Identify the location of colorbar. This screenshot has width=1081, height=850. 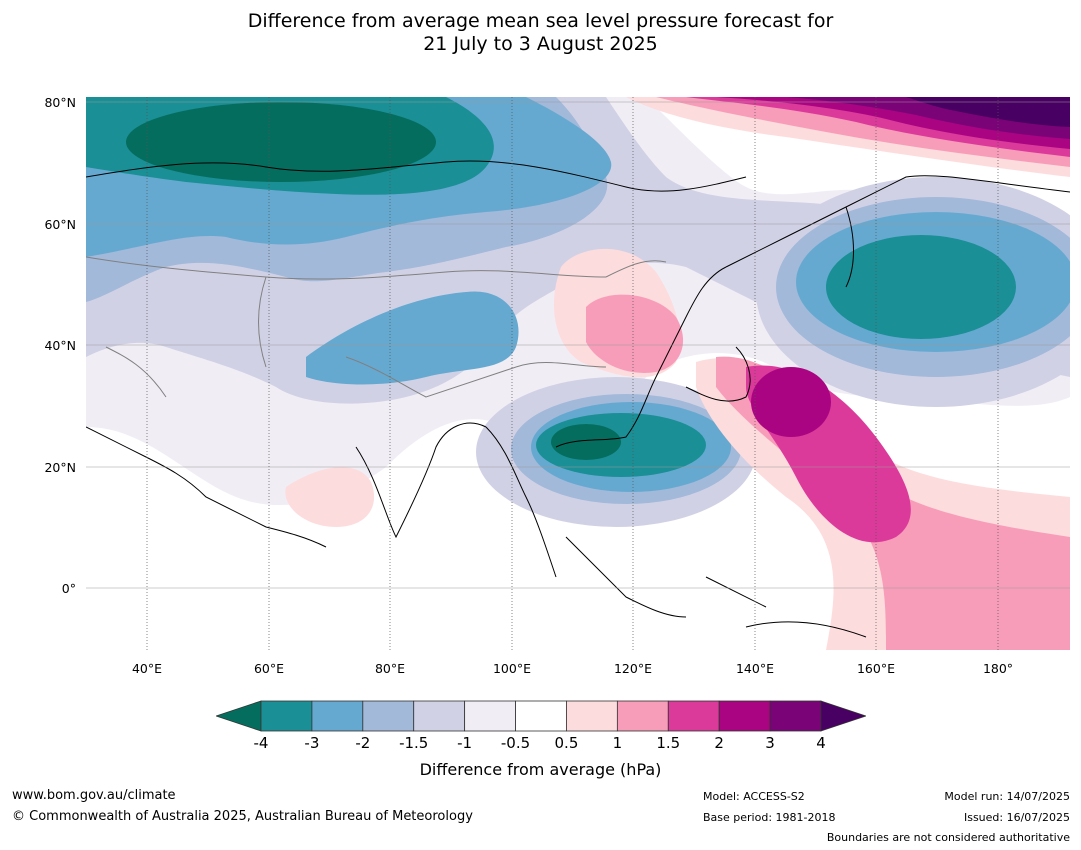
(541, 716).